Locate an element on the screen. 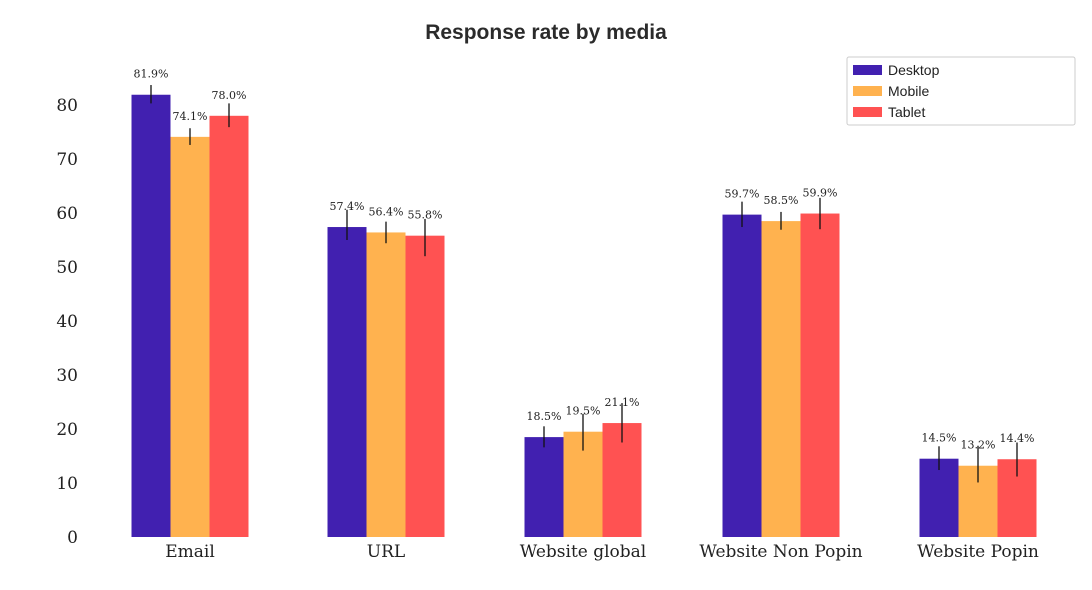 The image size is (1092, 590). y-tick-label: 10 is located at coordinates (67, 484).